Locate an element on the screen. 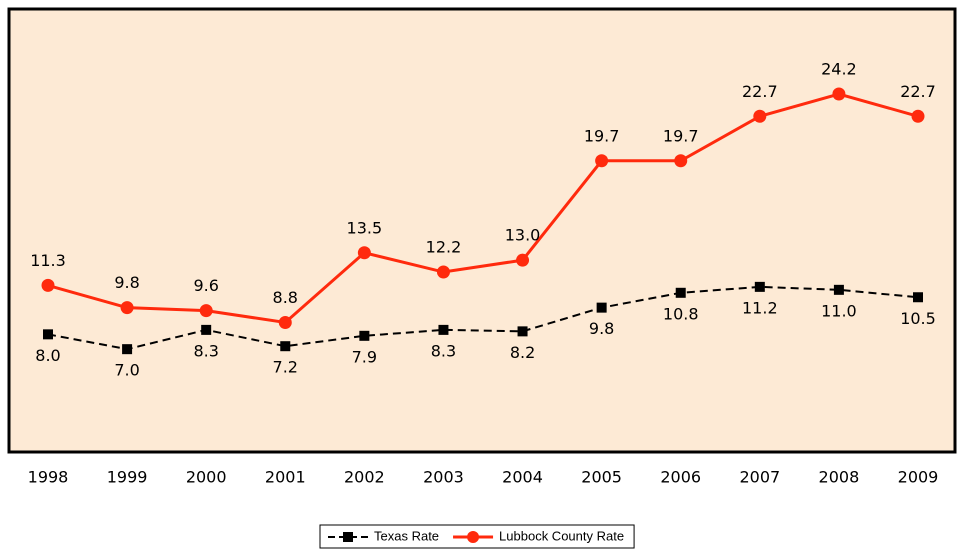  x-tick-label: 1998 is located at coordinates (48, 477).